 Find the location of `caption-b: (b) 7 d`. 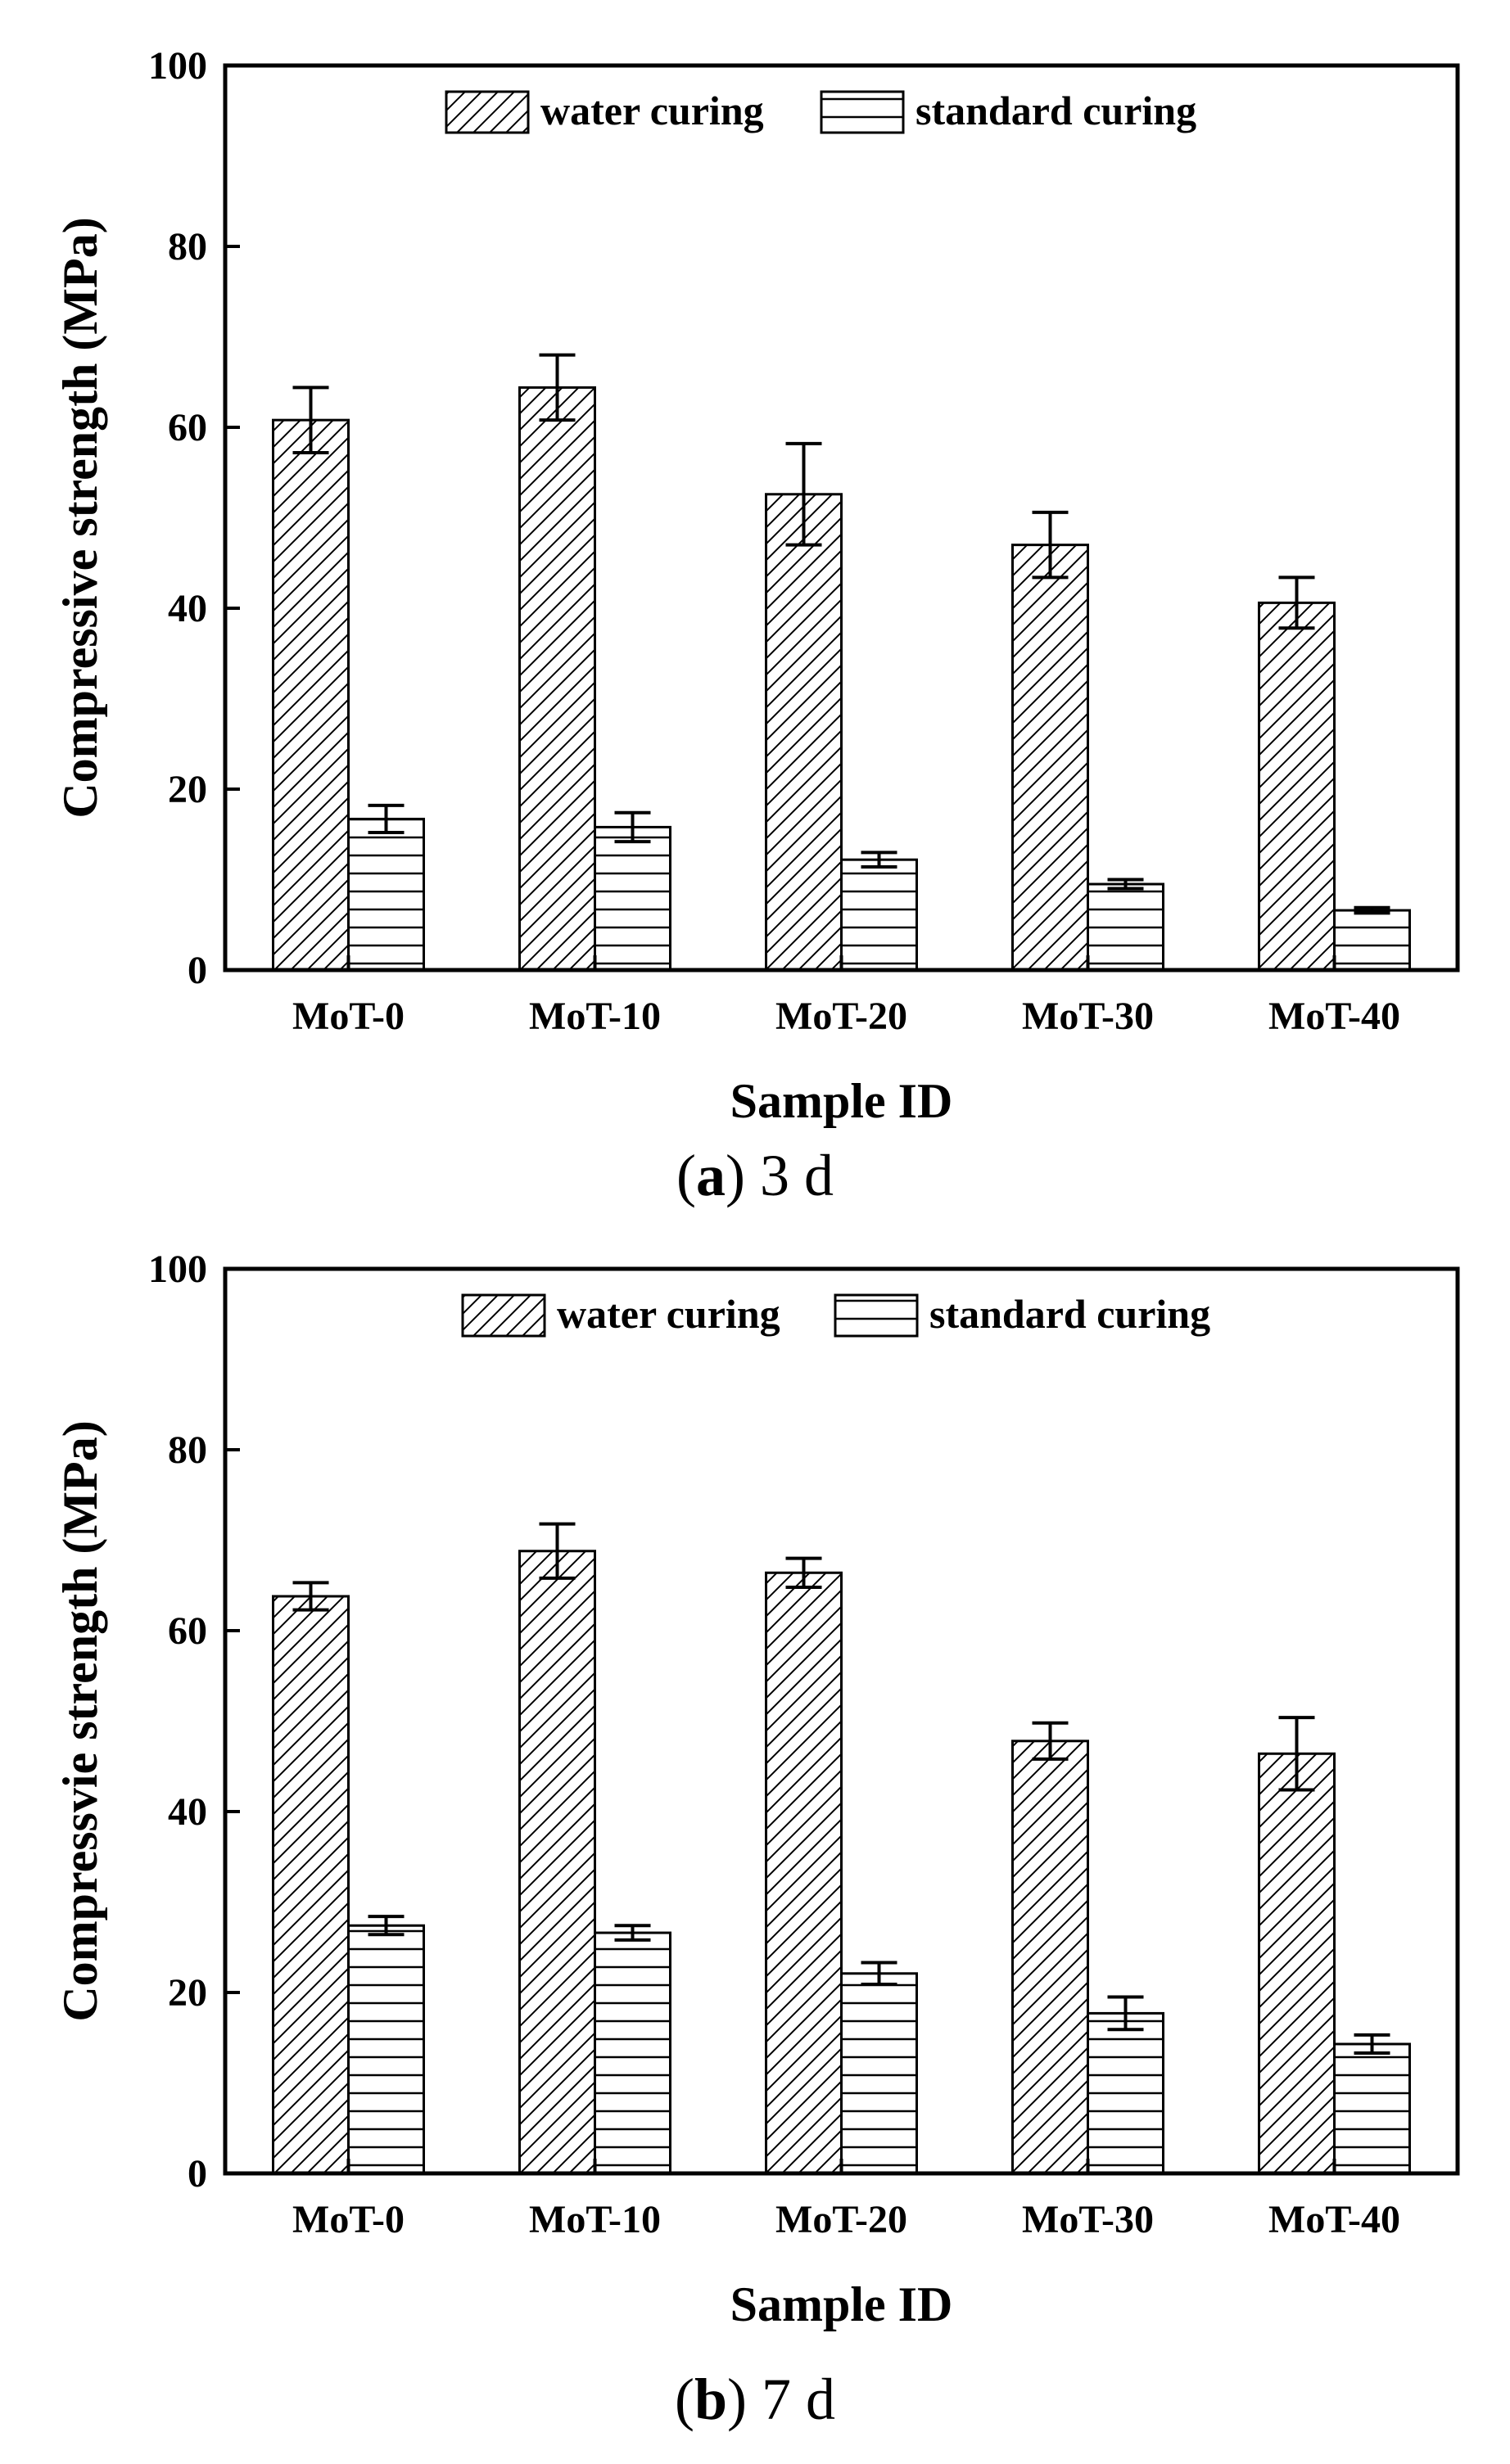

caption-b: (b) 7 d is located at coordinates (755, 2399).